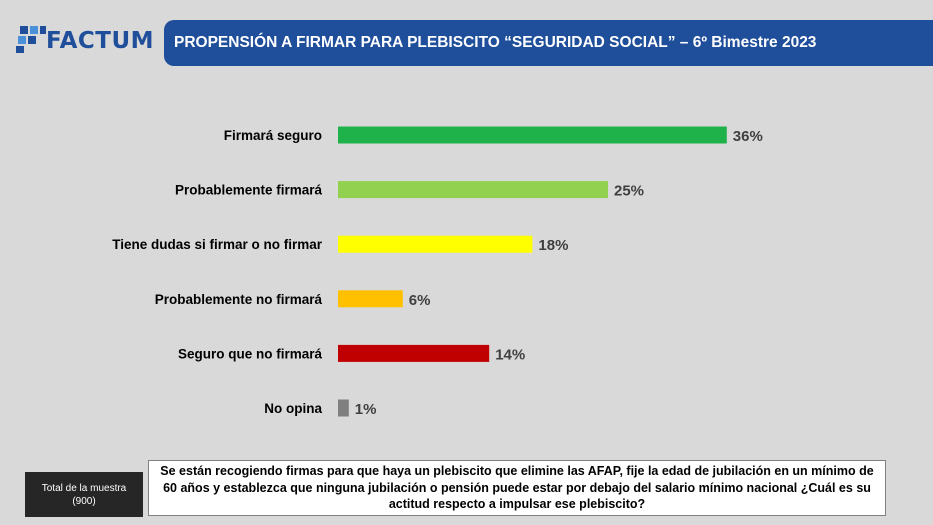 The height and width of the screenshot is (525, 933). What do you see at coordinates (100, 41) in the screenshot?
I see `brand-name: FACTUM` at bounding box center [100, 41].